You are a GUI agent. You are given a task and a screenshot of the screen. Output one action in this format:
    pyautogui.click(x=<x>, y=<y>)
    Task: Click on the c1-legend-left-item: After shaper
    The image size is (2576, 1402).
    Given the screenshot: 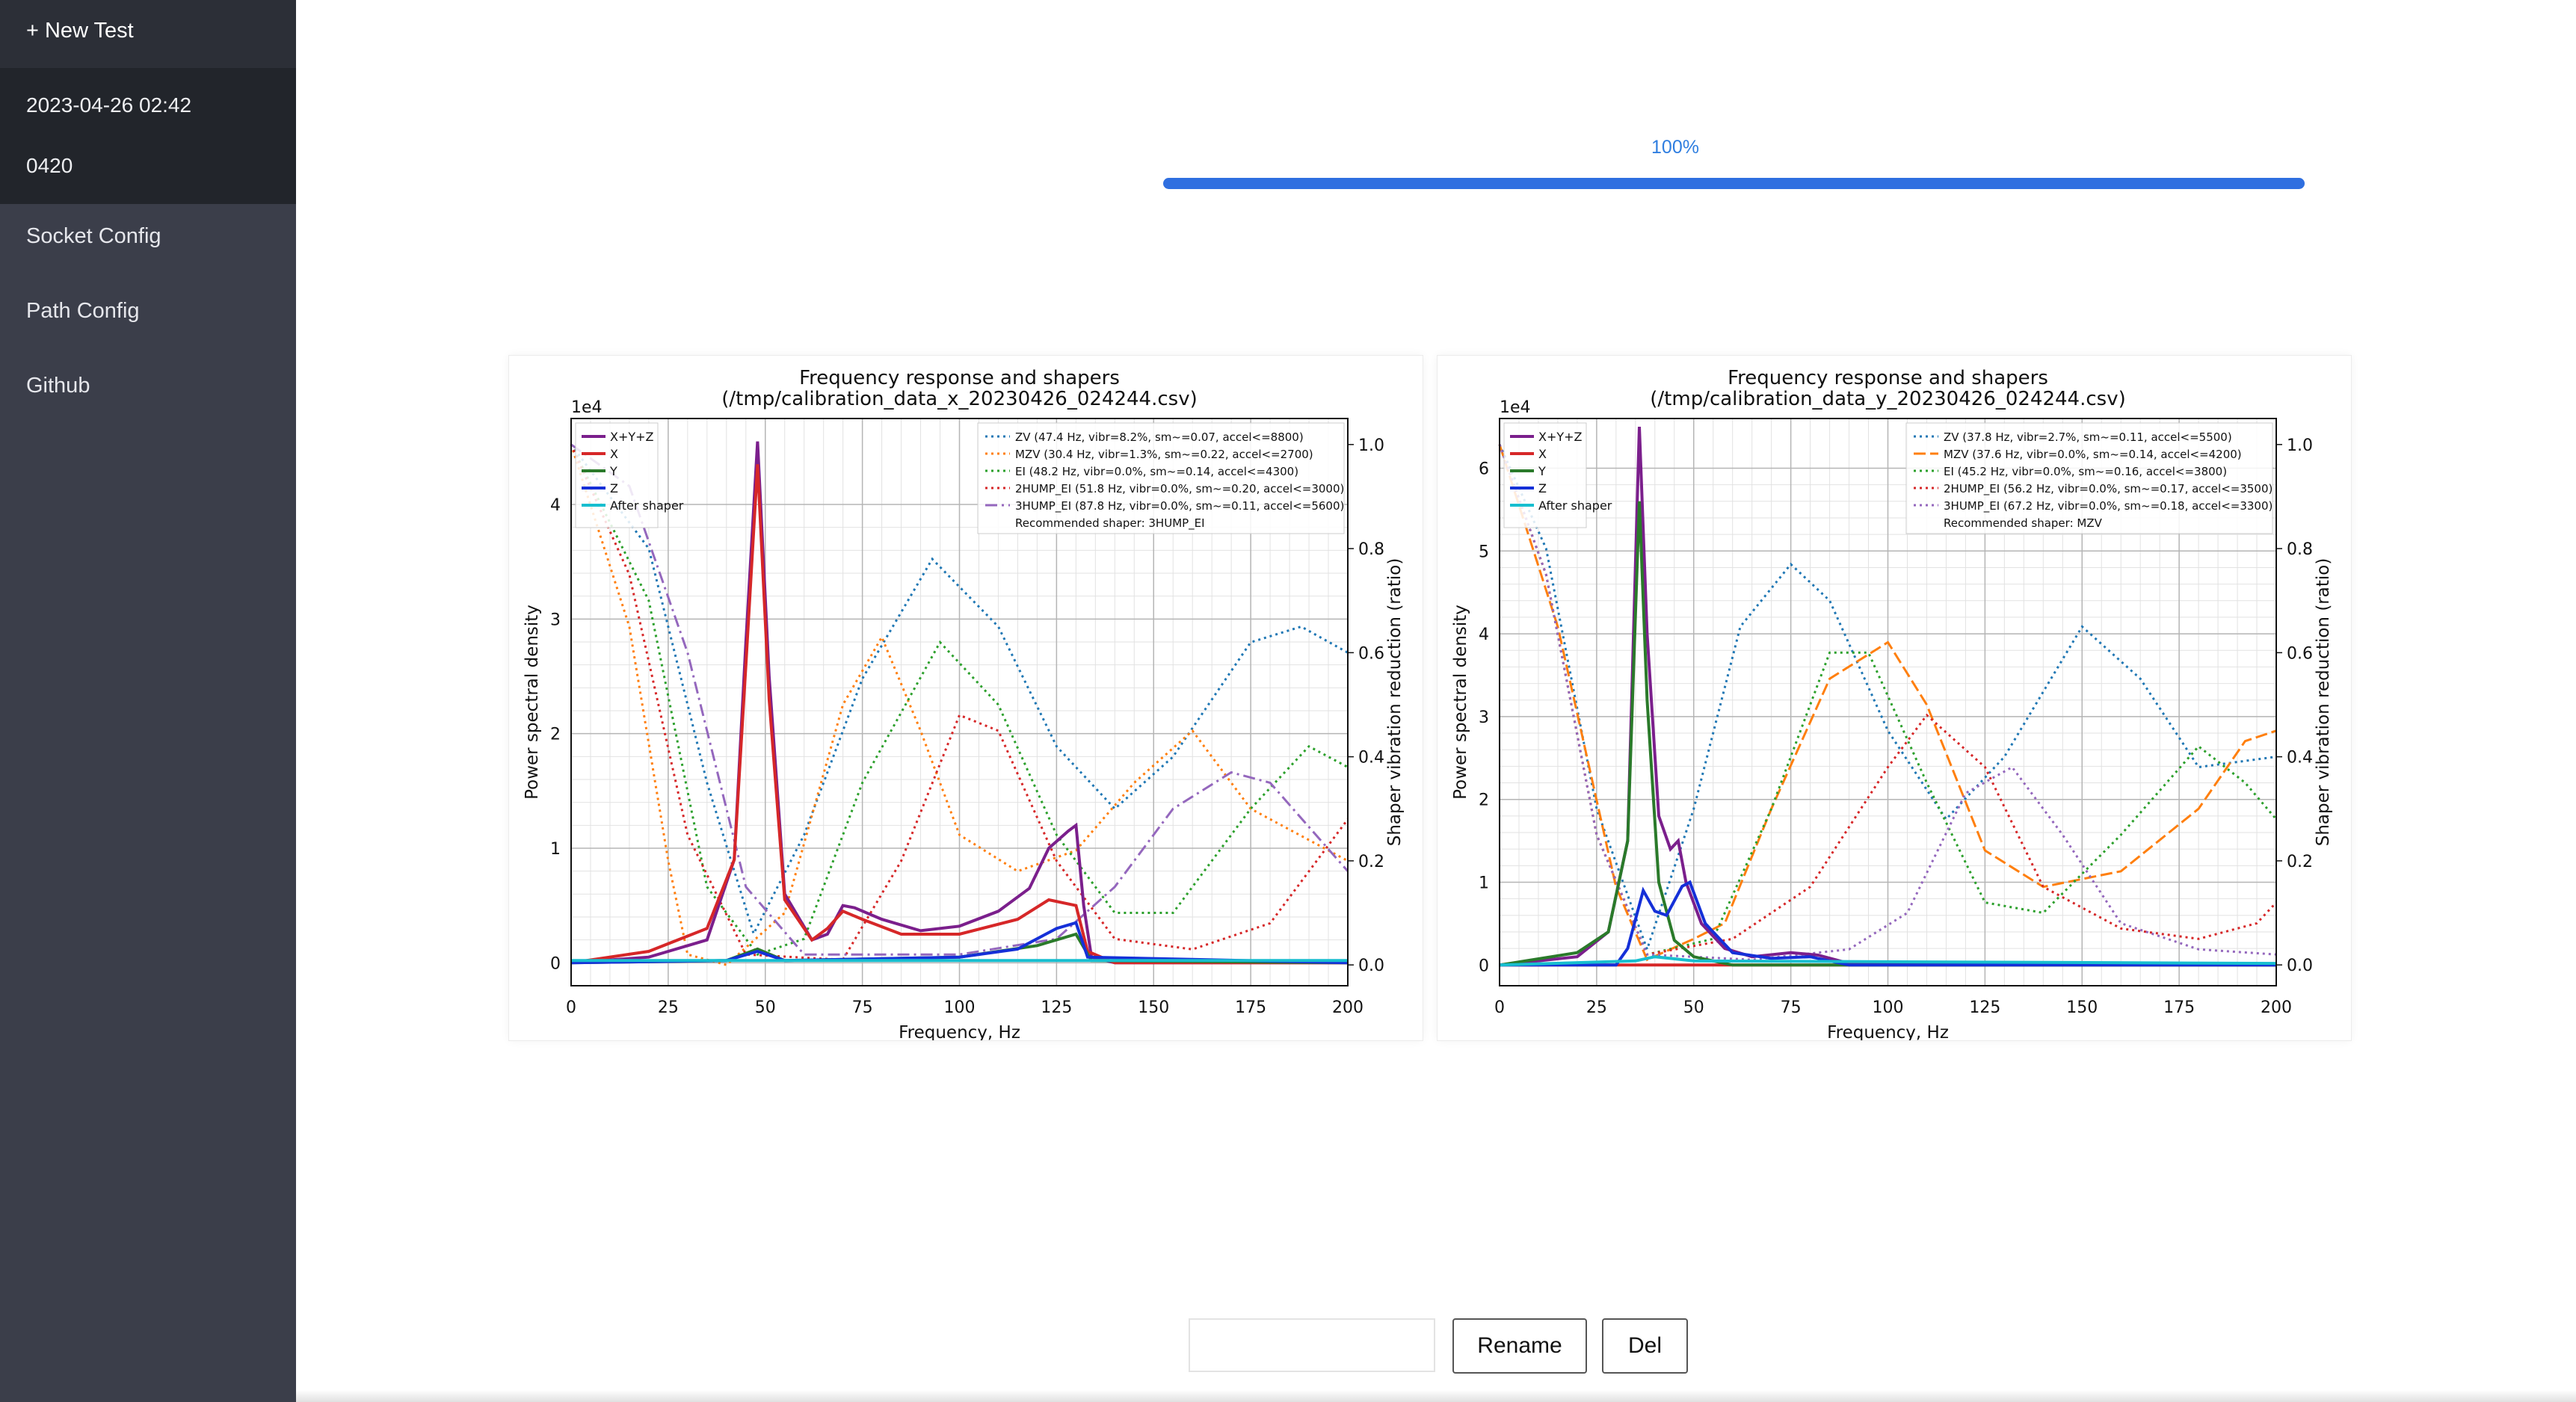 What is the action you would take?
    pyautogui.click(x=1575, y=505)
    